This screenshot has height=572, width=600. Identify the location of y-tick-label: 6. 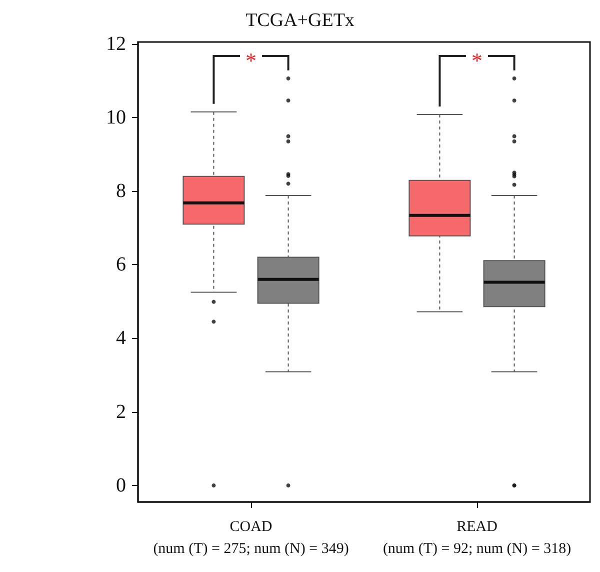
(121, 265).